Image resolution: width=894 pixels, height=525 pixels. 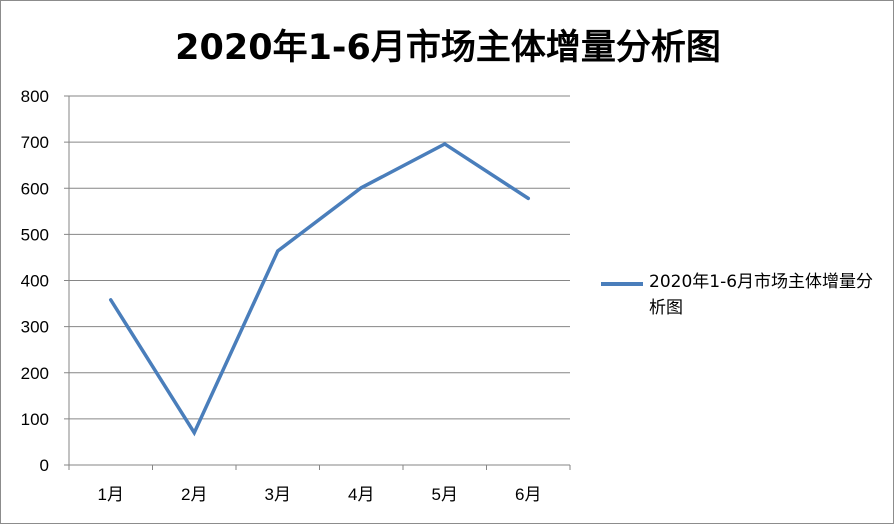 What do you see at coordinates (35, 96) in the screenshot?
I see `y-tick-label: 800` at bounding box center [35, 96].